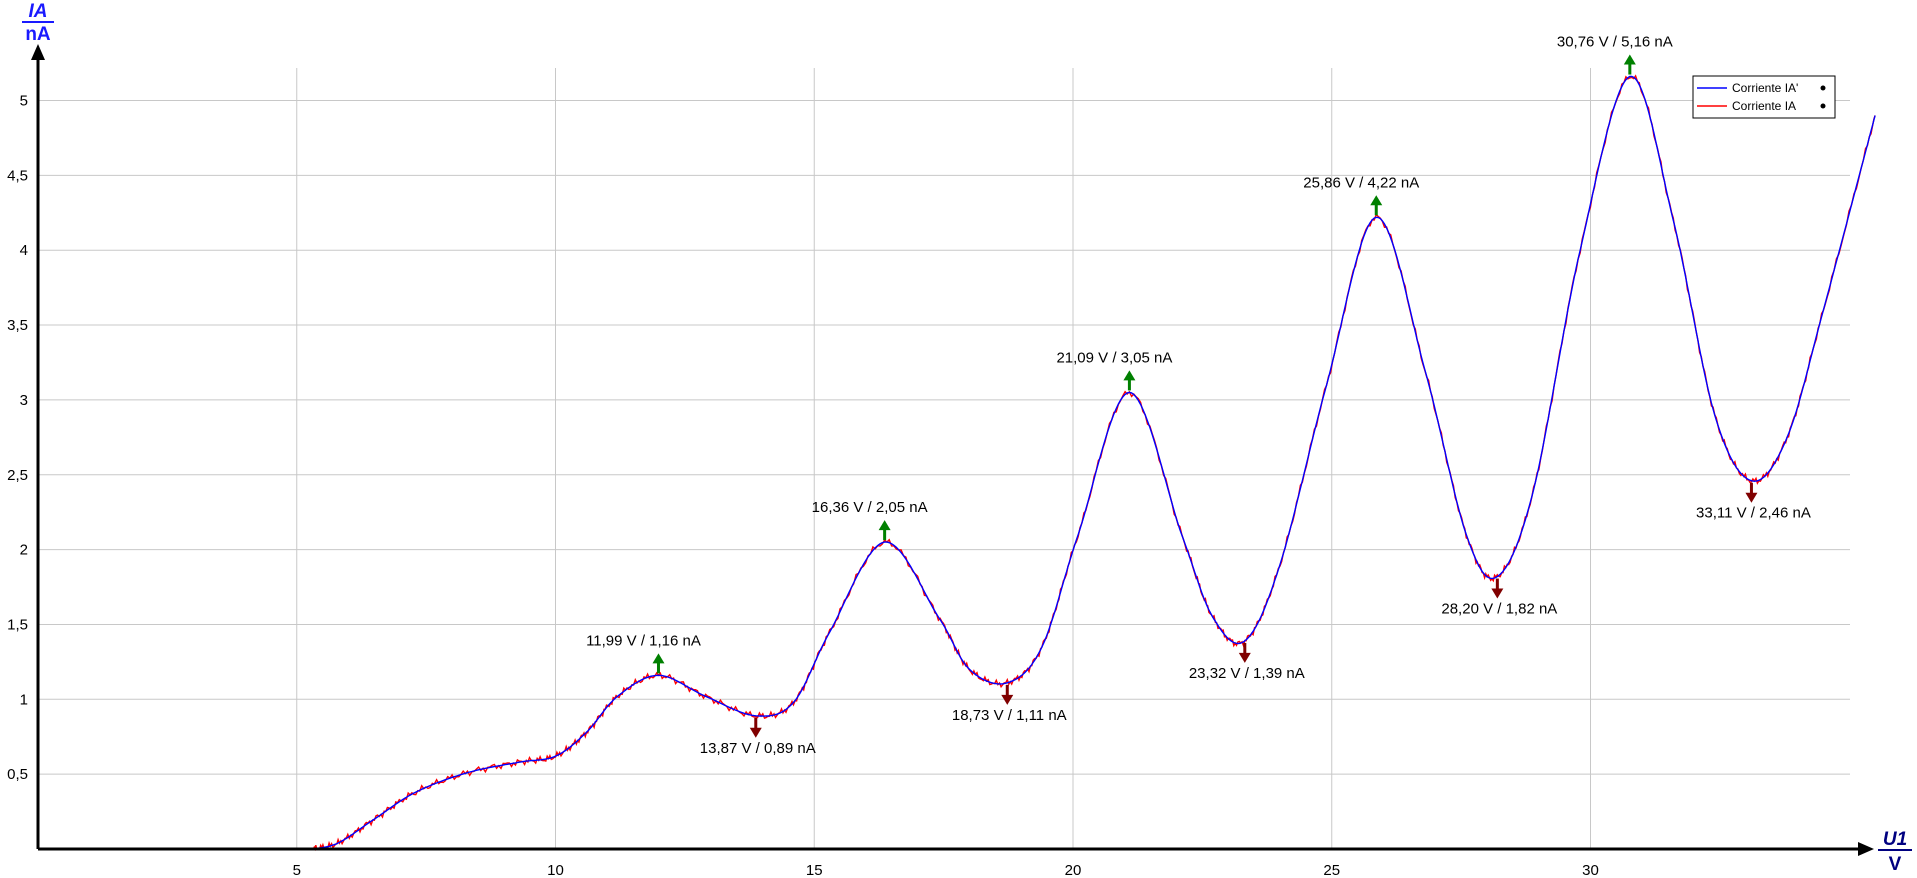  I want to click on y-tick-label: 3,5, so click(17, 325).